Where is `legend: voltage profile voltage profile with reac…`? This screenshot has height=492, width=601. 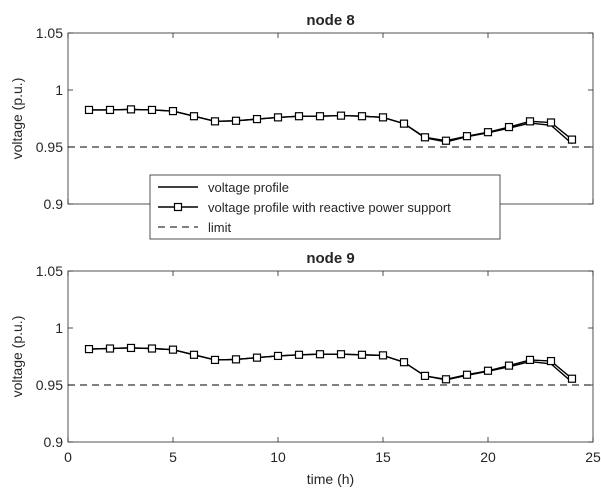
legend: voltage profile voltage profile with reac… is located at coordinates (325, 207).